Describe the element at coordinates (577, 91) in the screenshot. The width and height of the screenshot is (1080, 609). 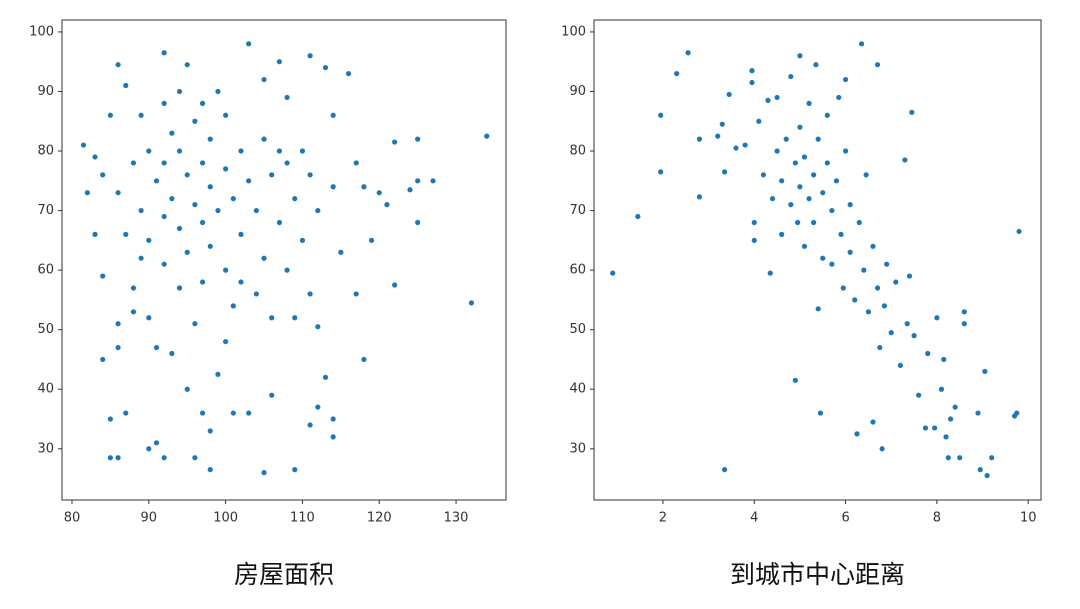
I see `y-tick-label: 90` at that location.